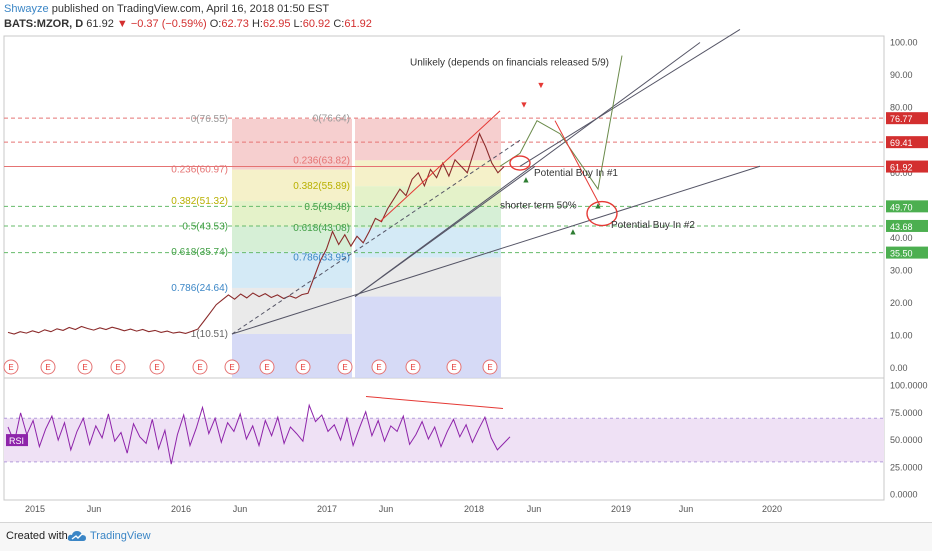 The height and width of the screenshot is (551, 932). I want to click on signal-arrow-1: ▼, so click(541, 85).